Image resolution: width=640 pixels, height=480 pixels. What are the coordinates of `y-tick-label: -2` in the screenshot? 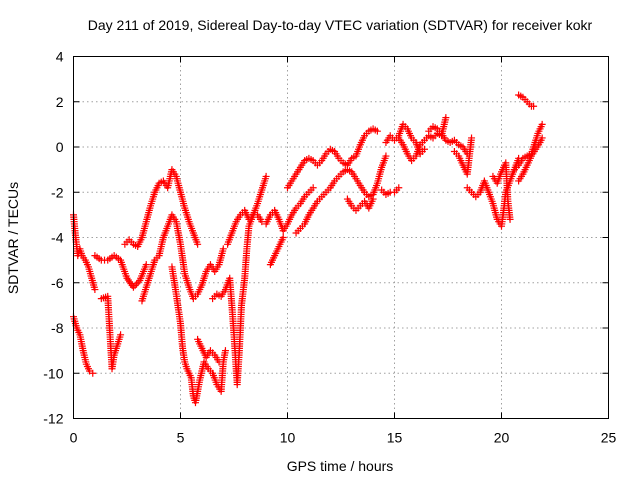 It's located at (57, 192).